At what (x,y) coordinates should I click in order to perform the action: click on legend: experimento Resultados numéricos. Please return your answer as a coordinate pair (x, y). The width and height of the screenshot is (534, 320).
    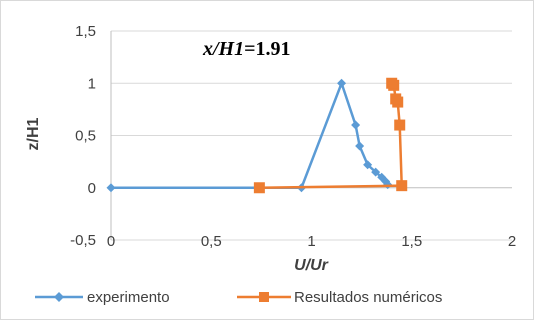
    Looking at the image, I should click on (238, 297).